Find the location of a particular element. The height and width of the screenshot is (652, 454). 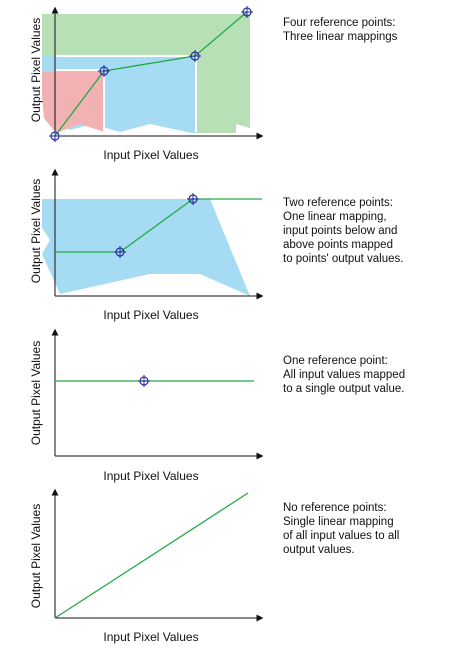

caption-line: to a single output value. is located at coordinates (344, 389).